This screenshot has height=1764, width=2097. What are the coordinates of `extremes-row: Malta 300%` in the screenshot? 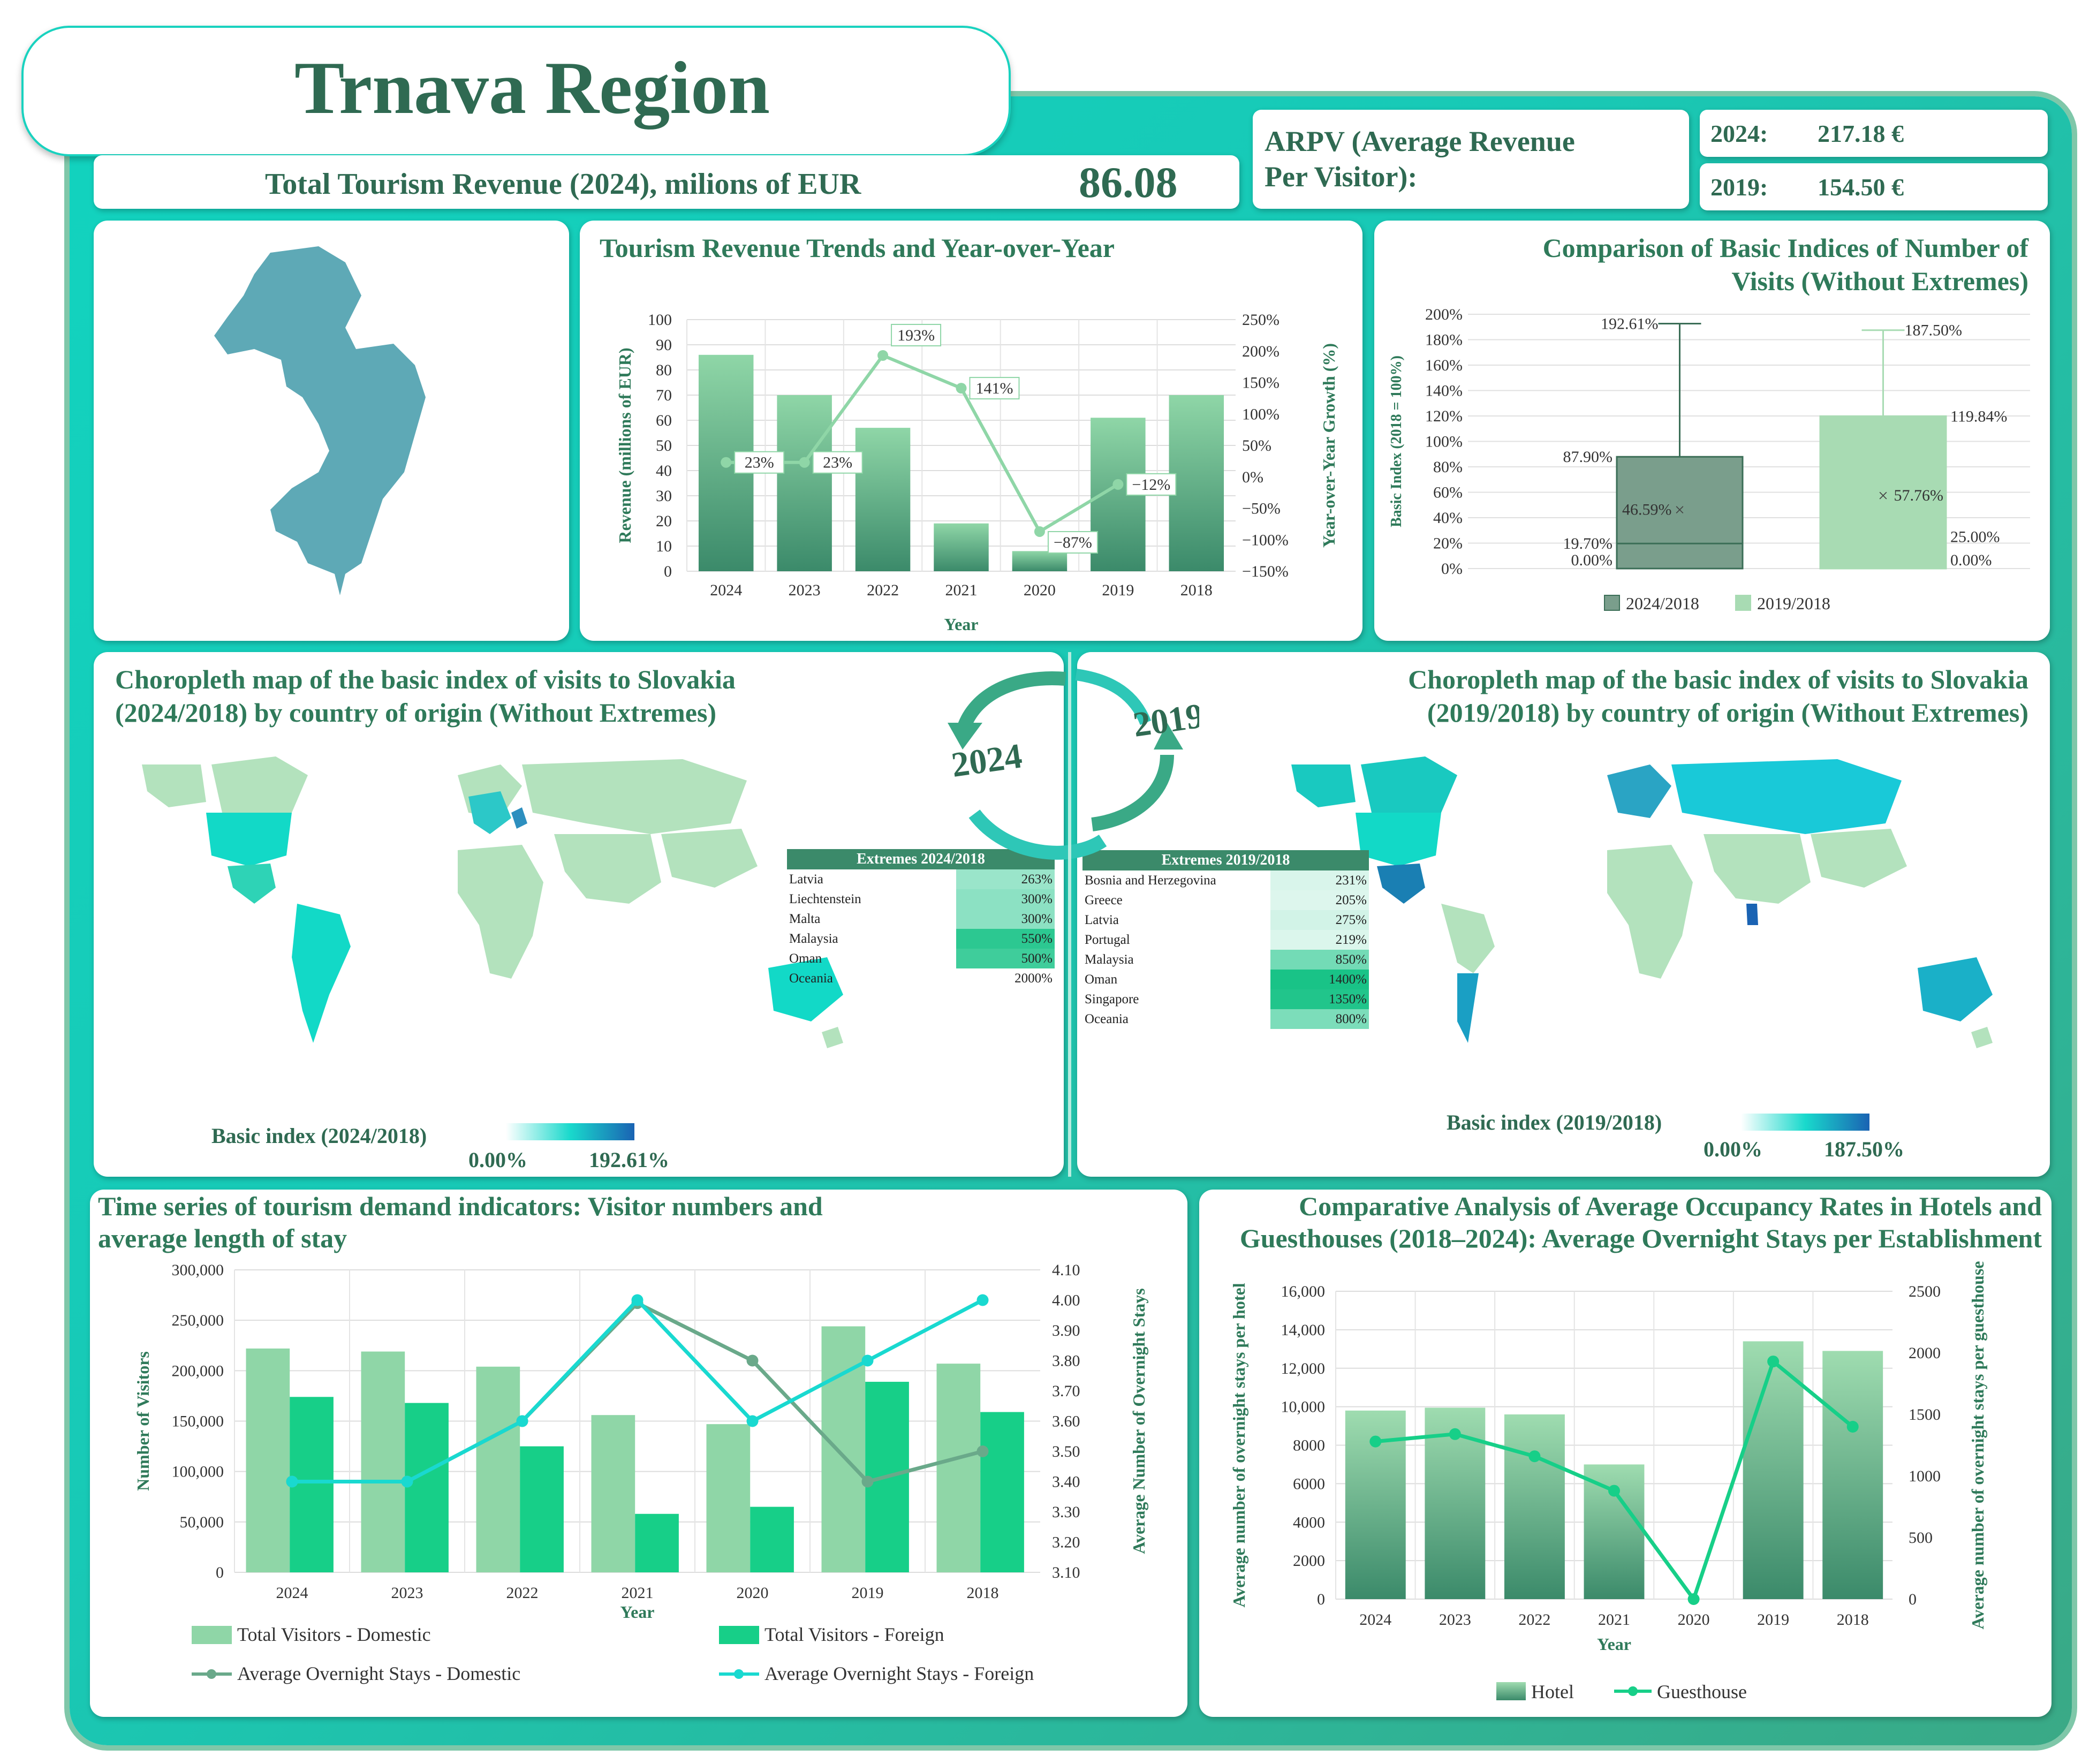 It's located at (921, 919).